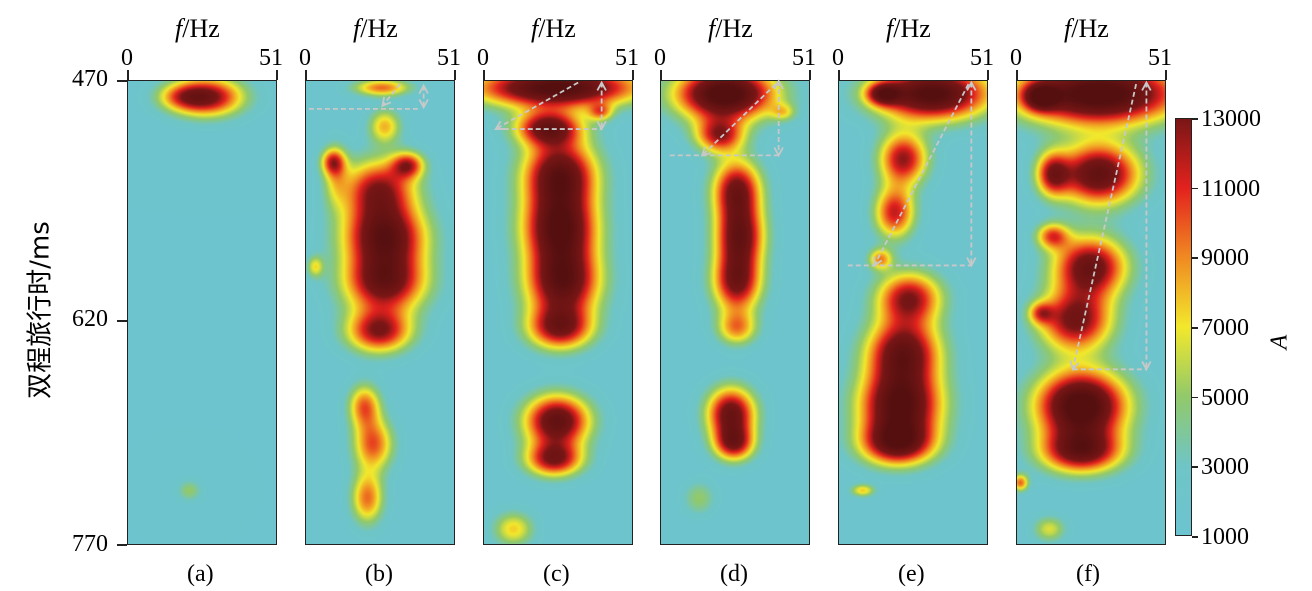  I want to click on colorbar-tick-label: 13000, so click(1231, 119).